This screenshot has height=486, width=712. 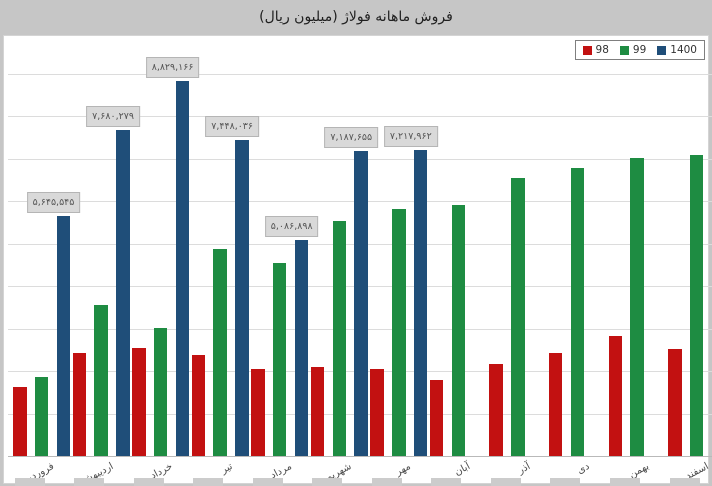 I want to click on x-axis-line, so click(x=360, y=456).